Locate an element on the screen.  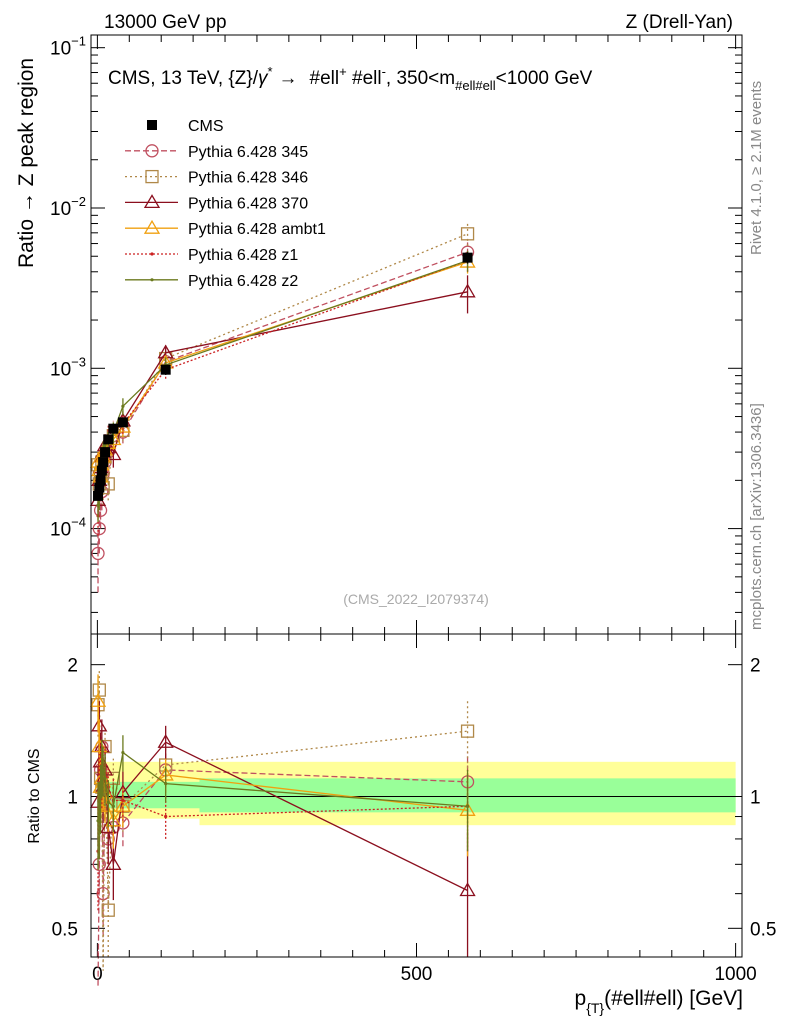
analysis-watermark: (CMS_2022_I2079374) is located at coordinates (416, 599).